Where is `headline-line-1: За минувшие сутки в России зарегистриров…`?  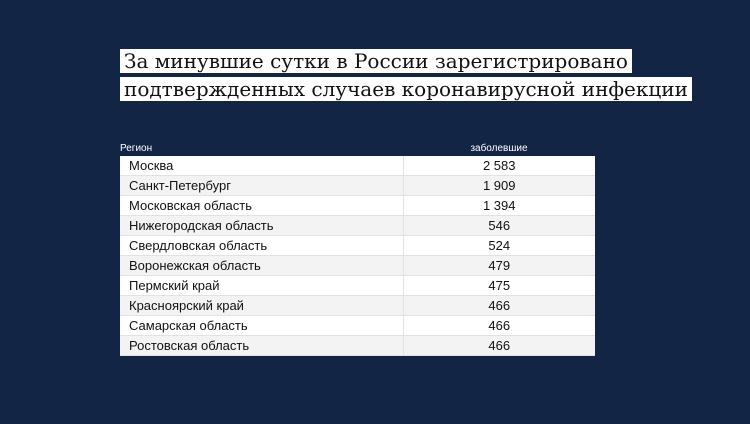
headline-line-1: За минувшие сутки в России зарегистриров… is located at coordinates (376, 61).